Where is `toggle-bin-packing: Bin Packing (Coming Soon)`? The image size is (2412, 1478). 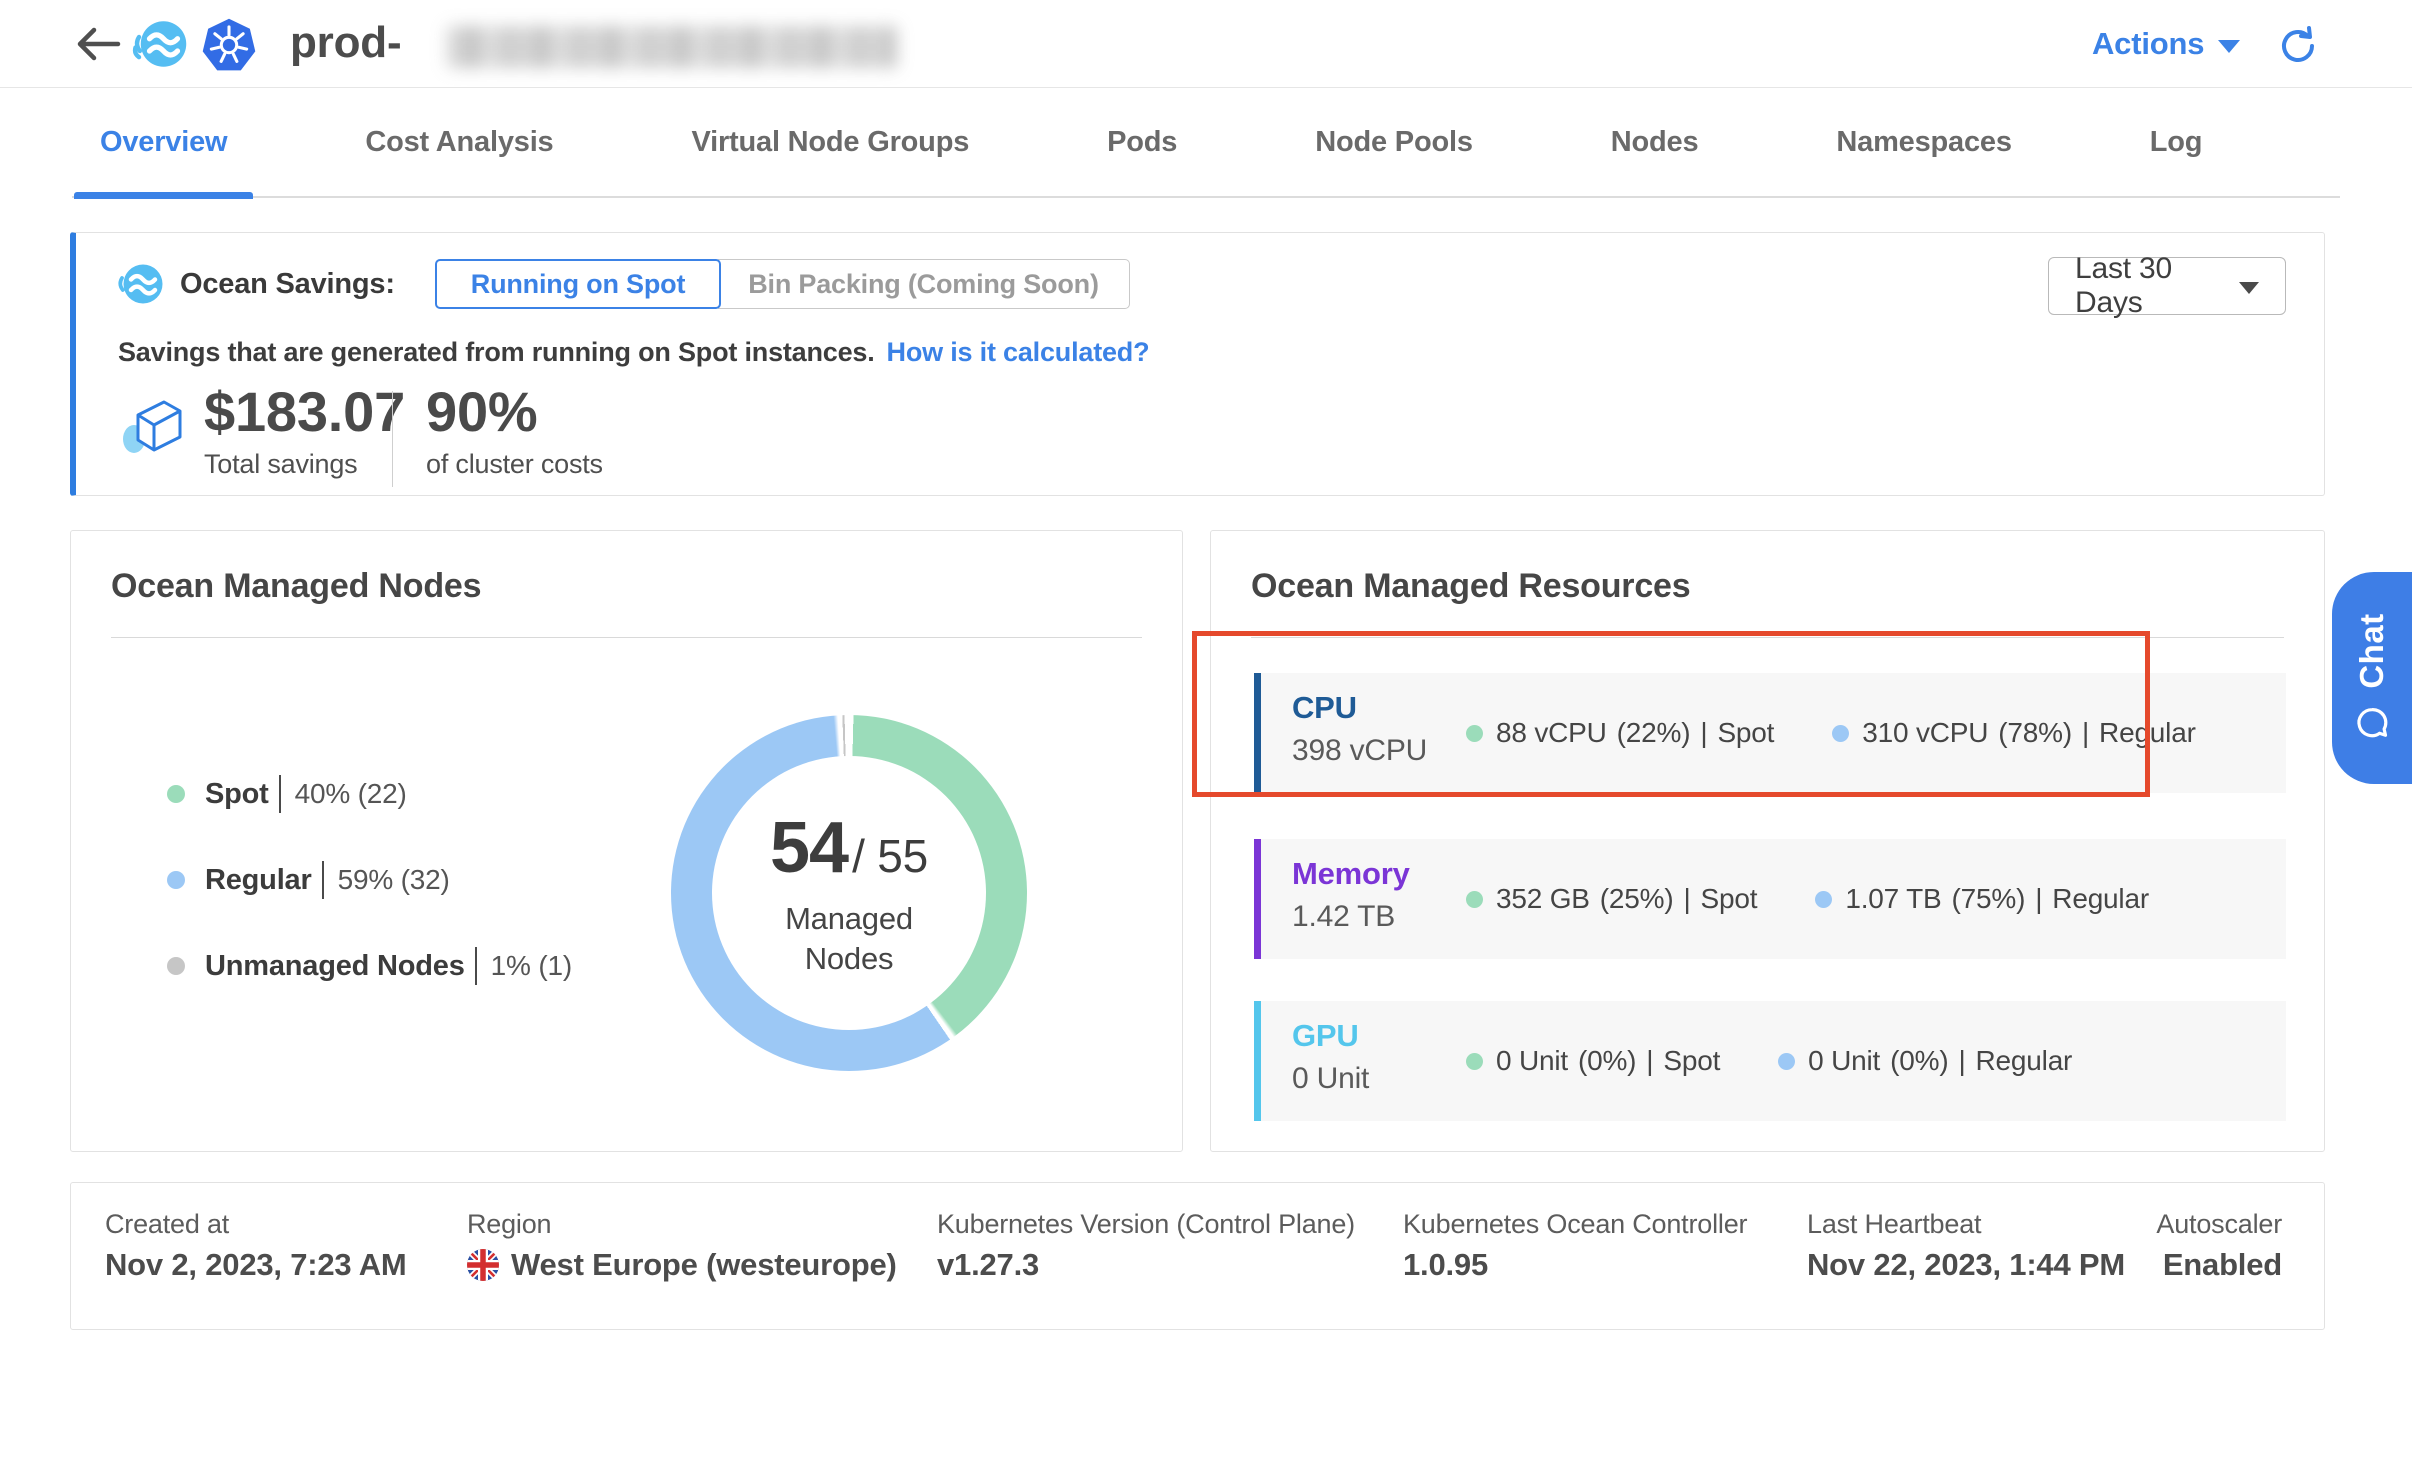
toggle-bin-packing: Bin Packing (Coming Soon) is located at coordinates (924, 284).